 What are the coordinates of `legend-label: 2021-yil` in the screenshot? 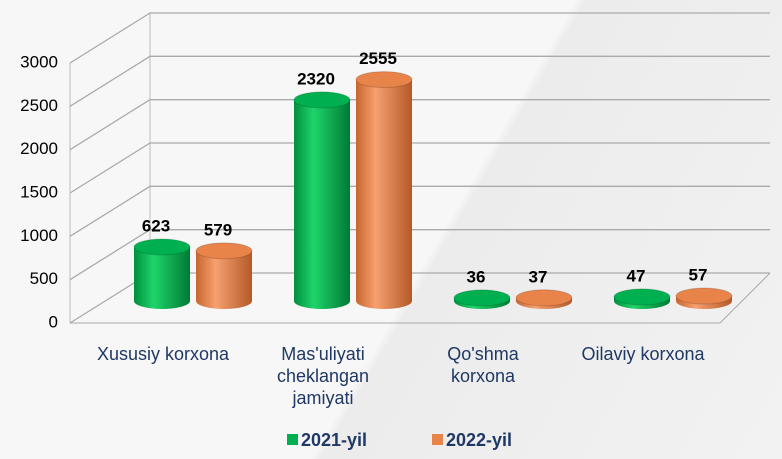 It's located at (334, 440).